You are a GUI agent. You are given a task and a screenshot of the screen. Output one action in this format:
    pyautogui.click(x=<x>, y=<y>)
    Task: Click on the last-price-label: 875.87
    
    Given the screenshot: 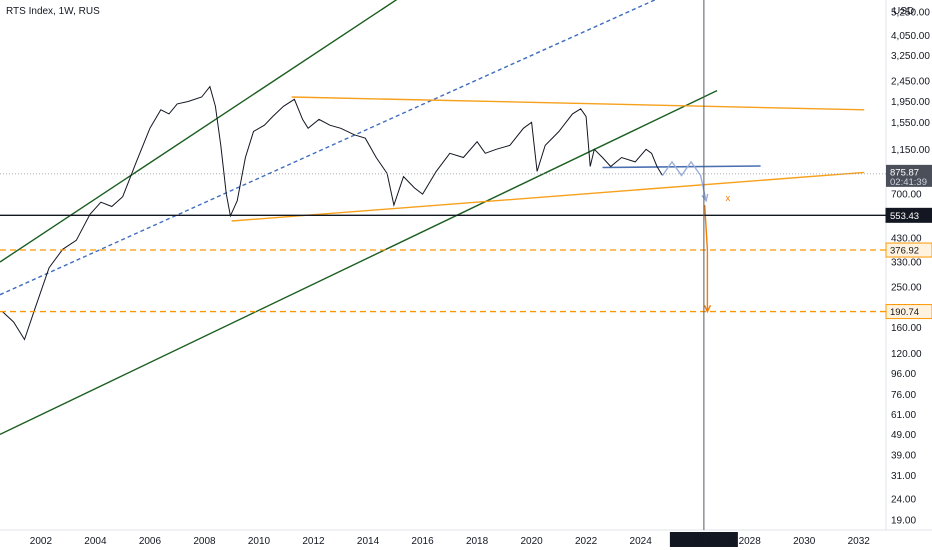 What is the action you would take?
    pyautogui.click(x=904, y=172)
    